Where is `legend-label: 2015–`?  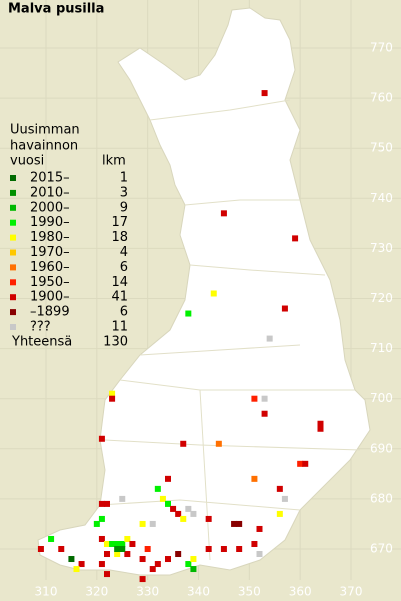
legend-label: 2015– is located at coordinates (50, 178).